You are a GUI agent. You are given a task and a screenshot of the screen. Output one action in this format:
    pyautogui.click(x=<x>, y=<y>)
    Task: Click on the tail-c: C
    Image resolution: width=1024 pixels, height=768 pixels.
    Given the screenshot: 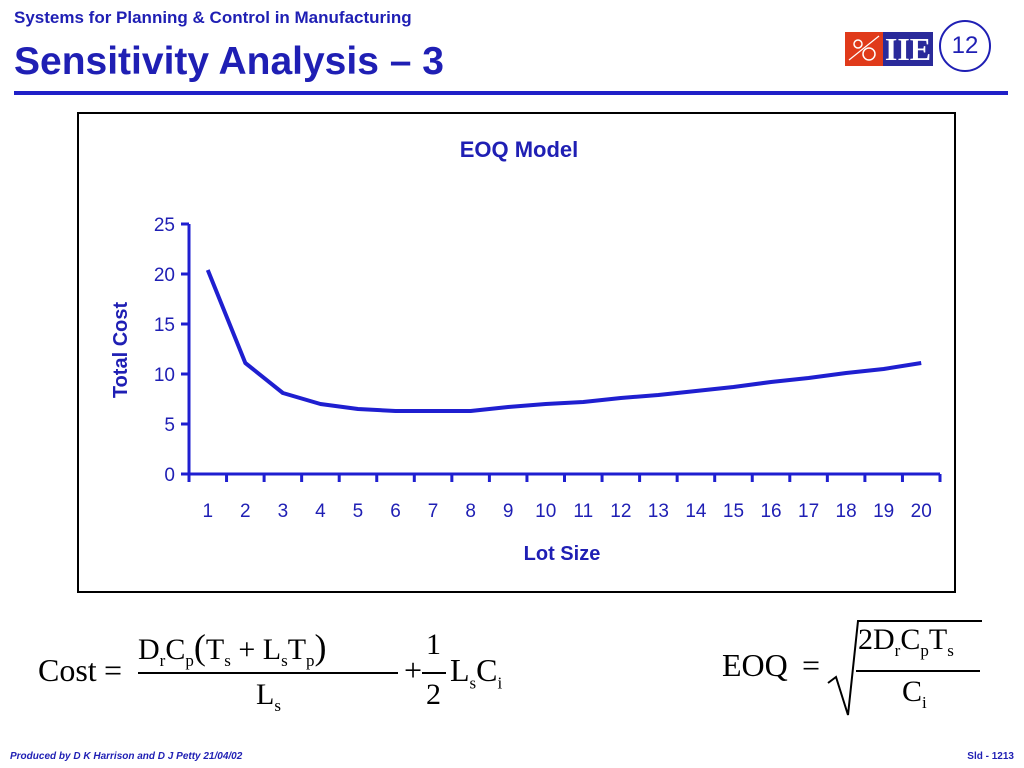 What is the action you would take?
    pyautogui.click(x=487, y=670)
    